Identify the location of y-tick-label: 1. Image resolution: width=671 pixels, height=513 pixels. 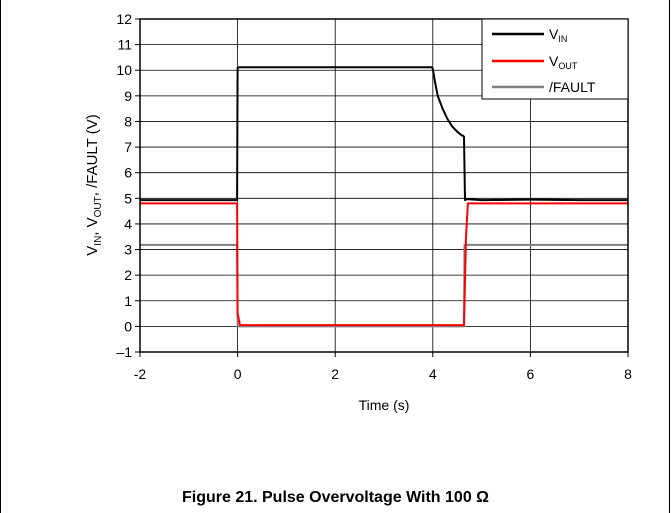
(128, 301).